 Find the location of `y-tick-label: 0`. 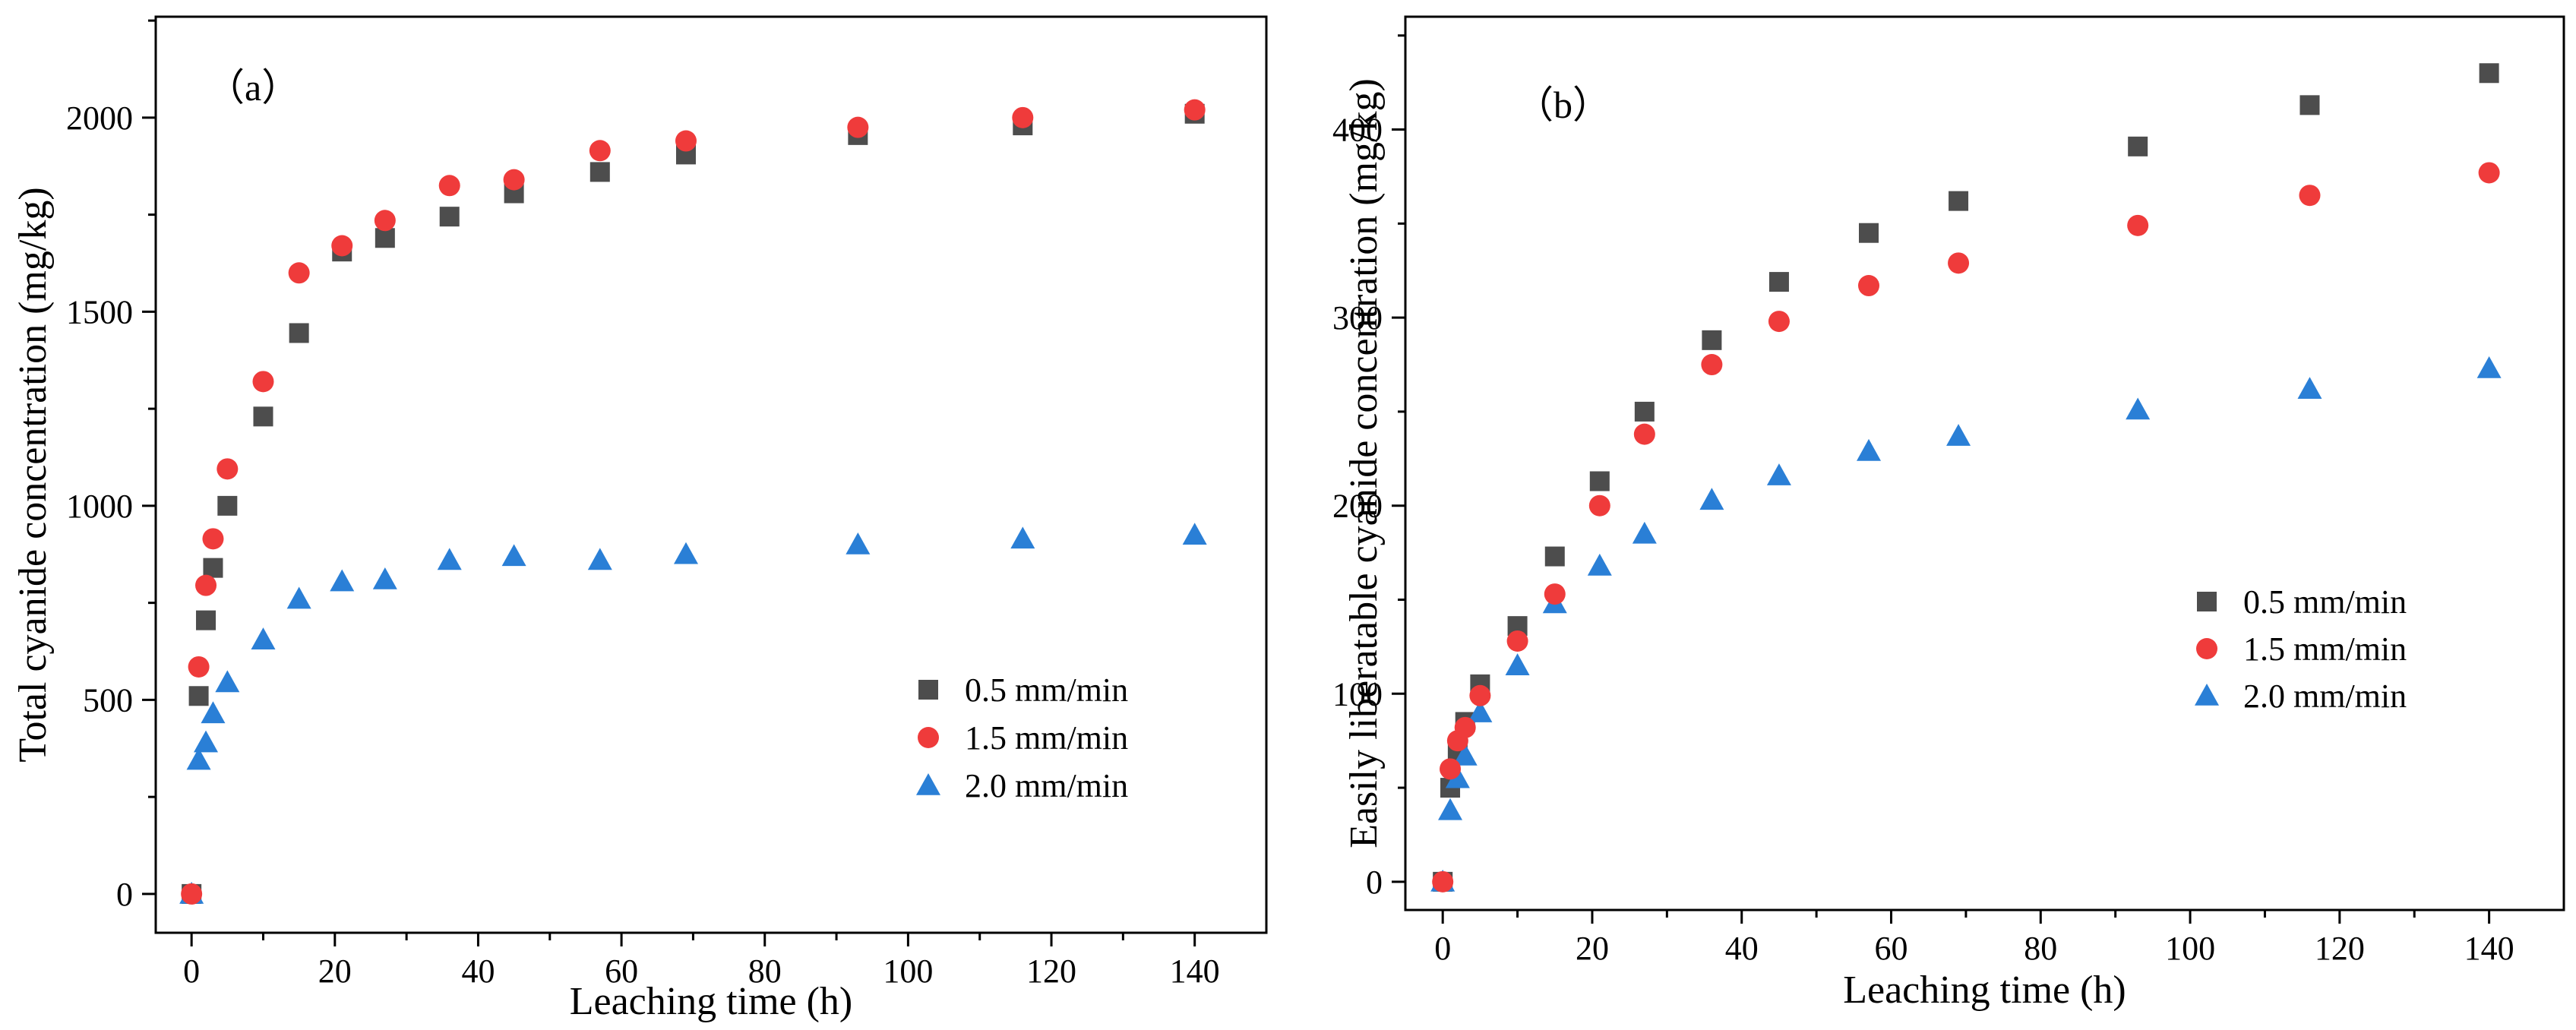

y-tick-label: 0 is located at coordinates (124, 894).